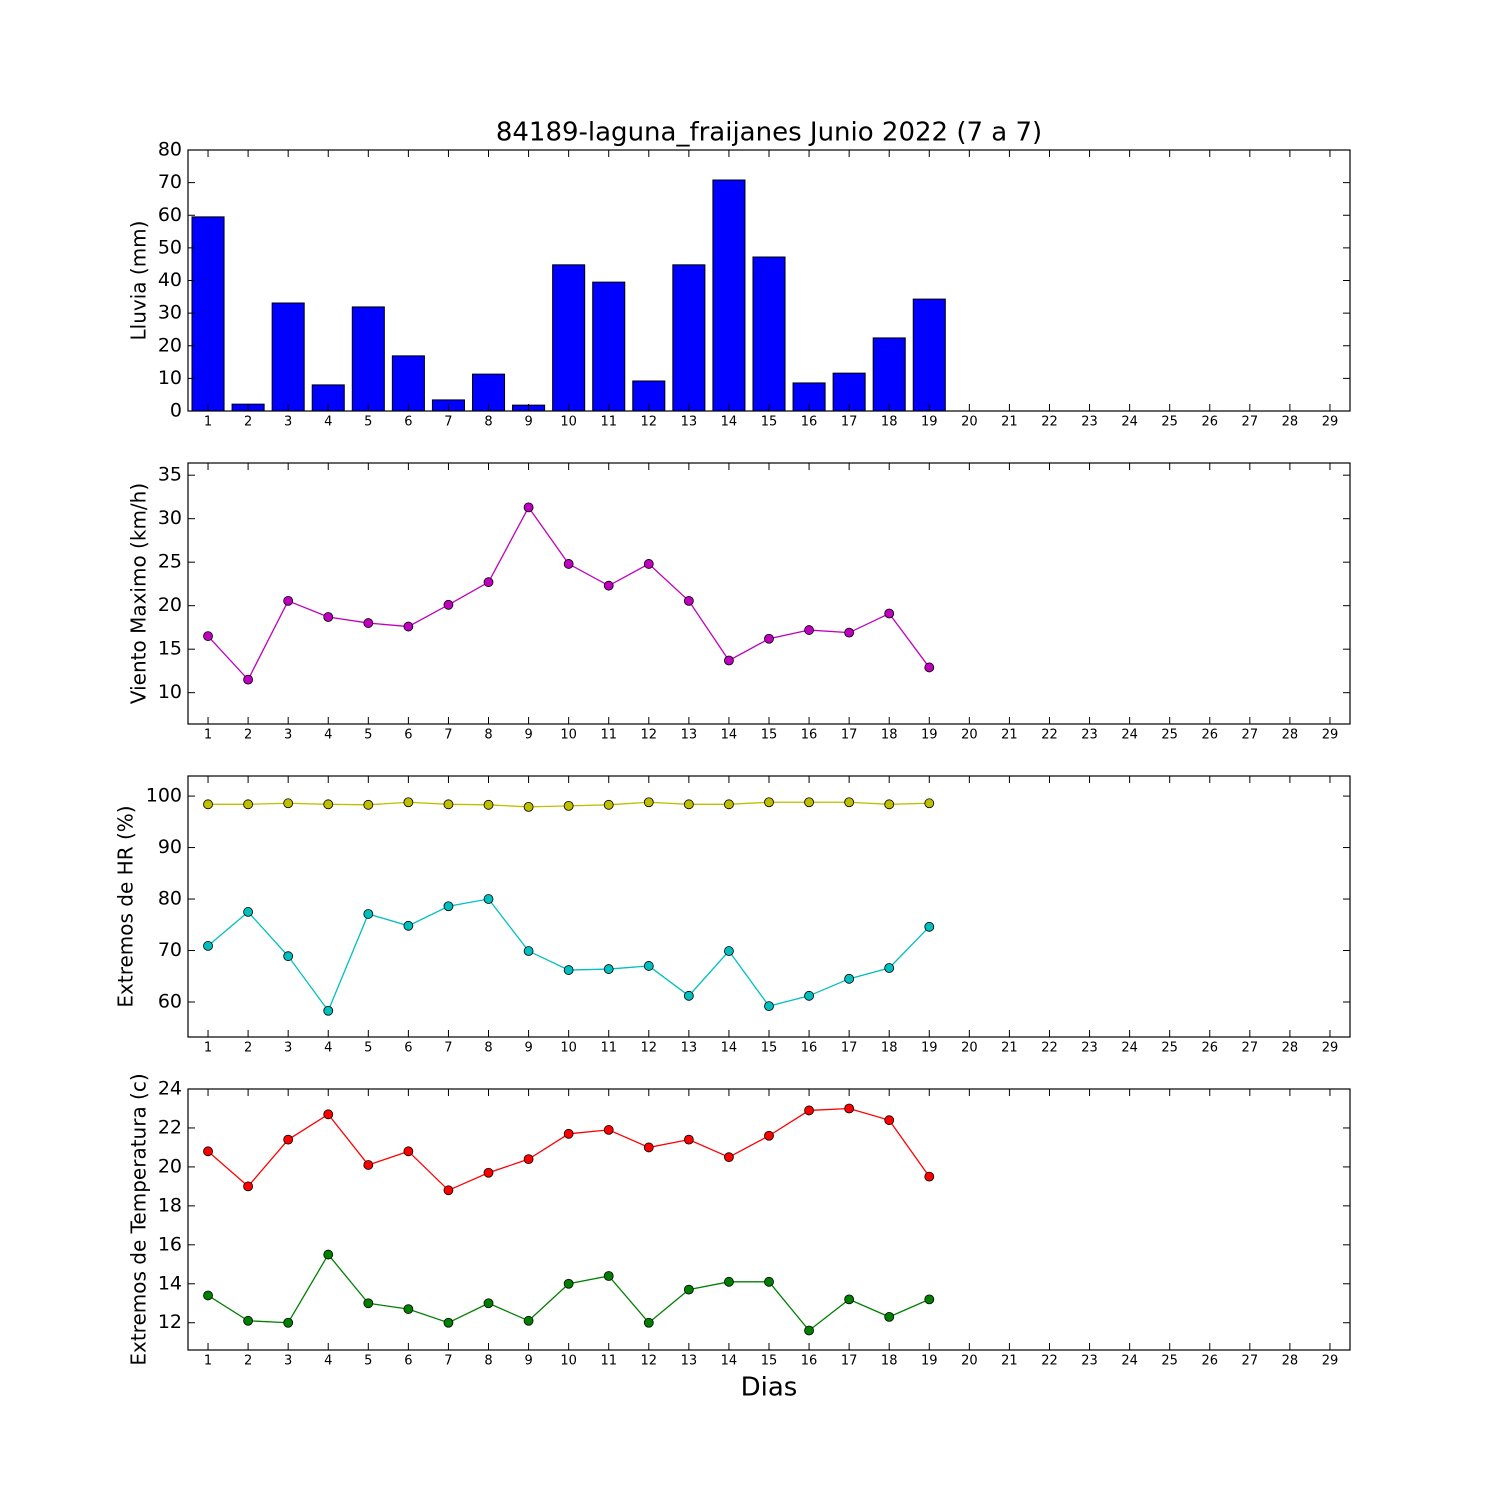 Image resolution: width=1500 pixels, height=1500 pixels. What do you see at coordinates (1169, 1361) in the screenshot?
I see `x-tick-label: 25` at bounding box center [1169, 1361].